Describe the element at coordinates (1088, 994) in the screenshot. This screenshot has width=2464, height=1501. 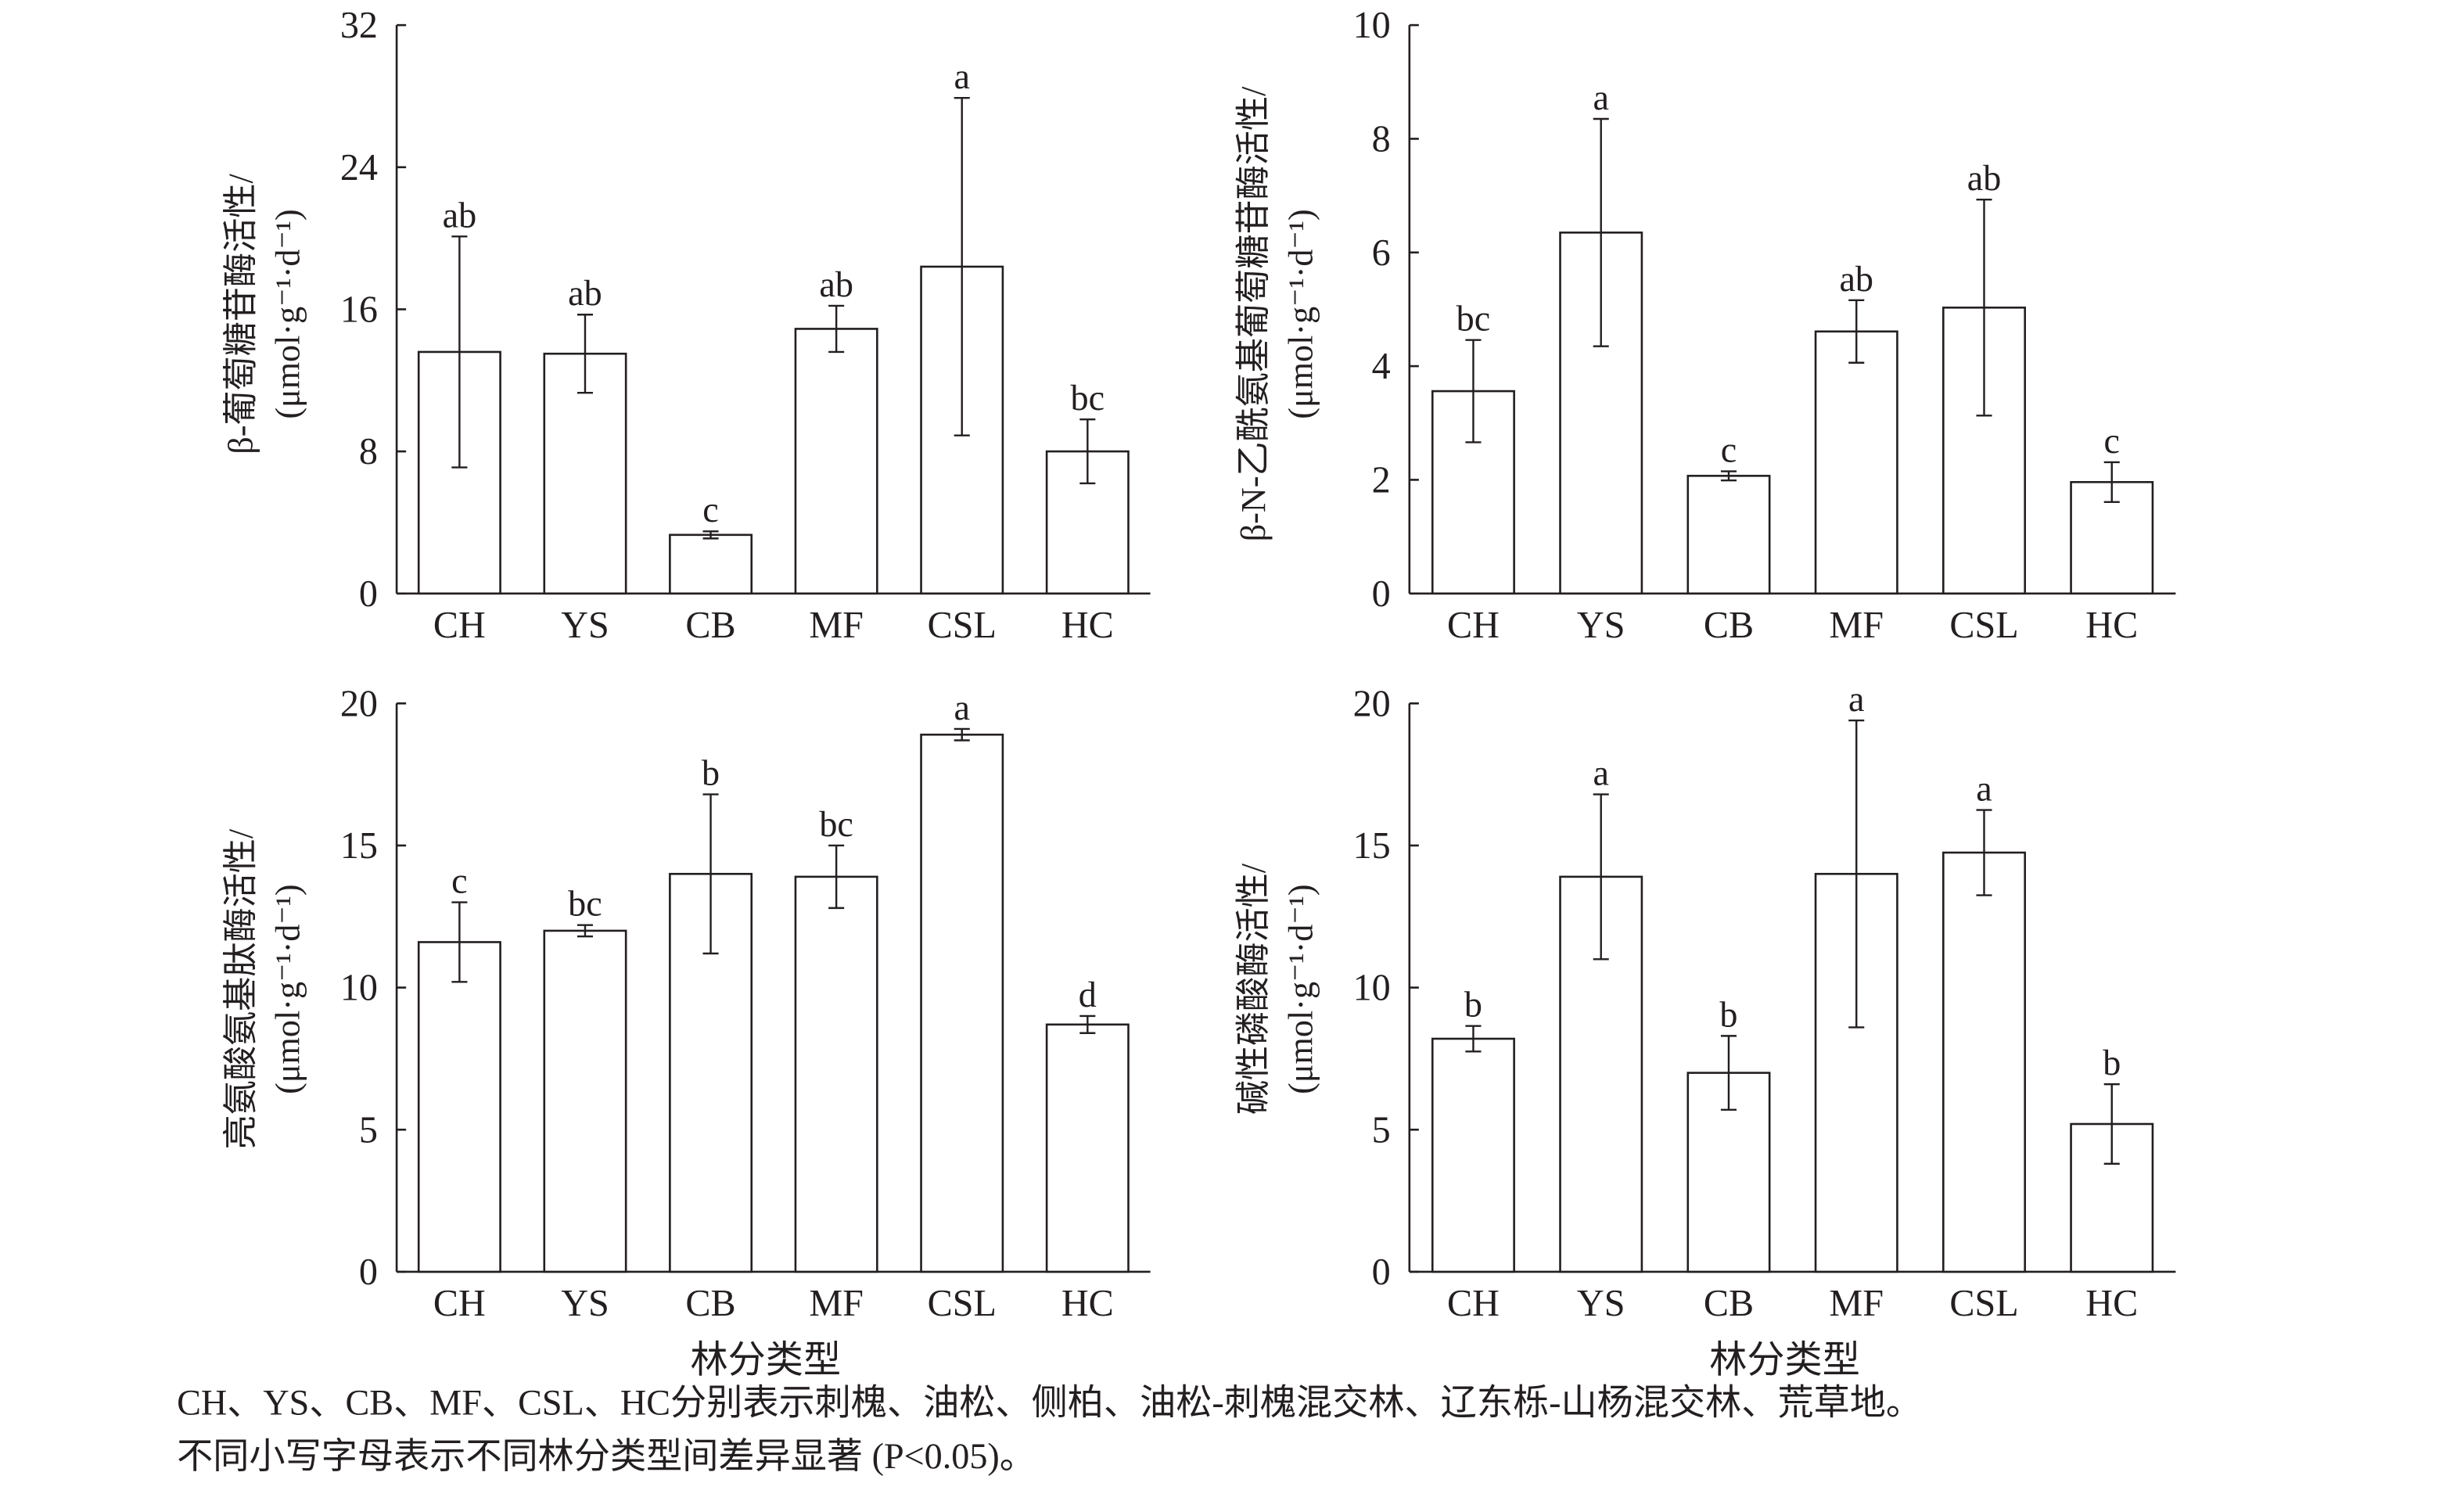
I see `significance-letter: d` at that location.